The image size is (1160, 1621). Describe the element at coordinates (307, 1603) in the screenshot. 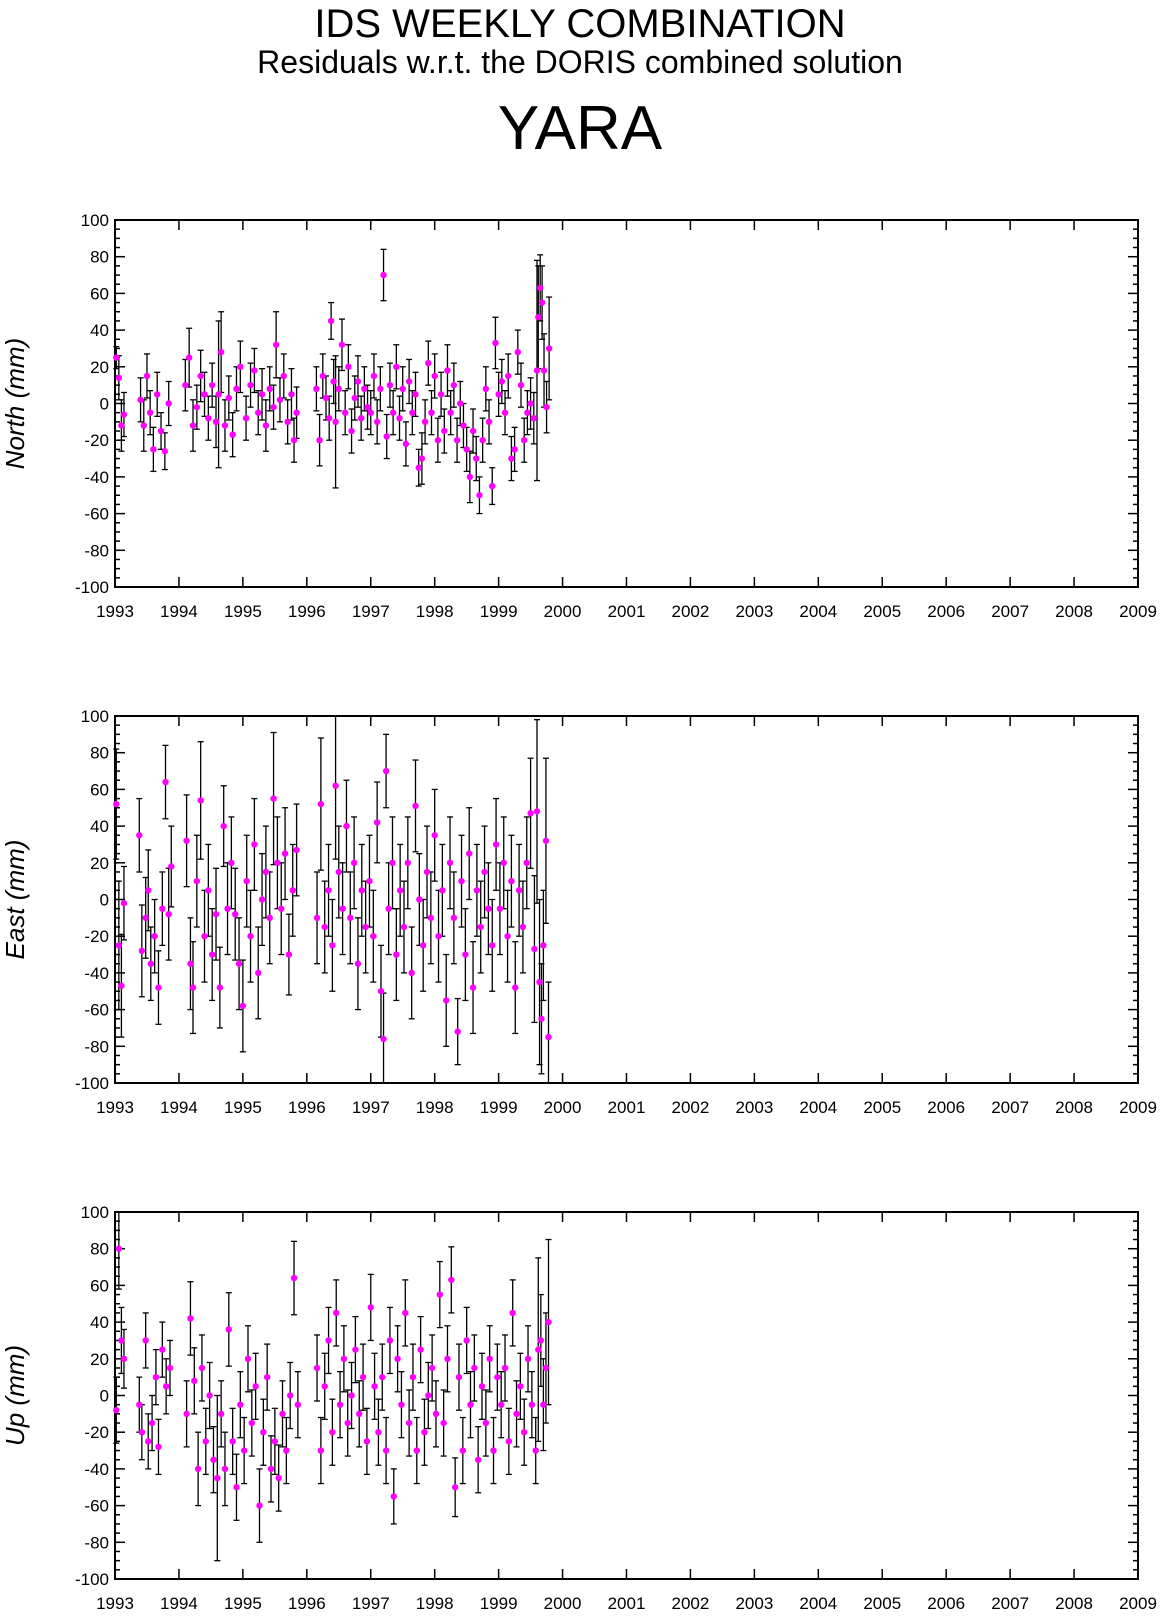

I see `up-x-tick-label: 1996` at that location.